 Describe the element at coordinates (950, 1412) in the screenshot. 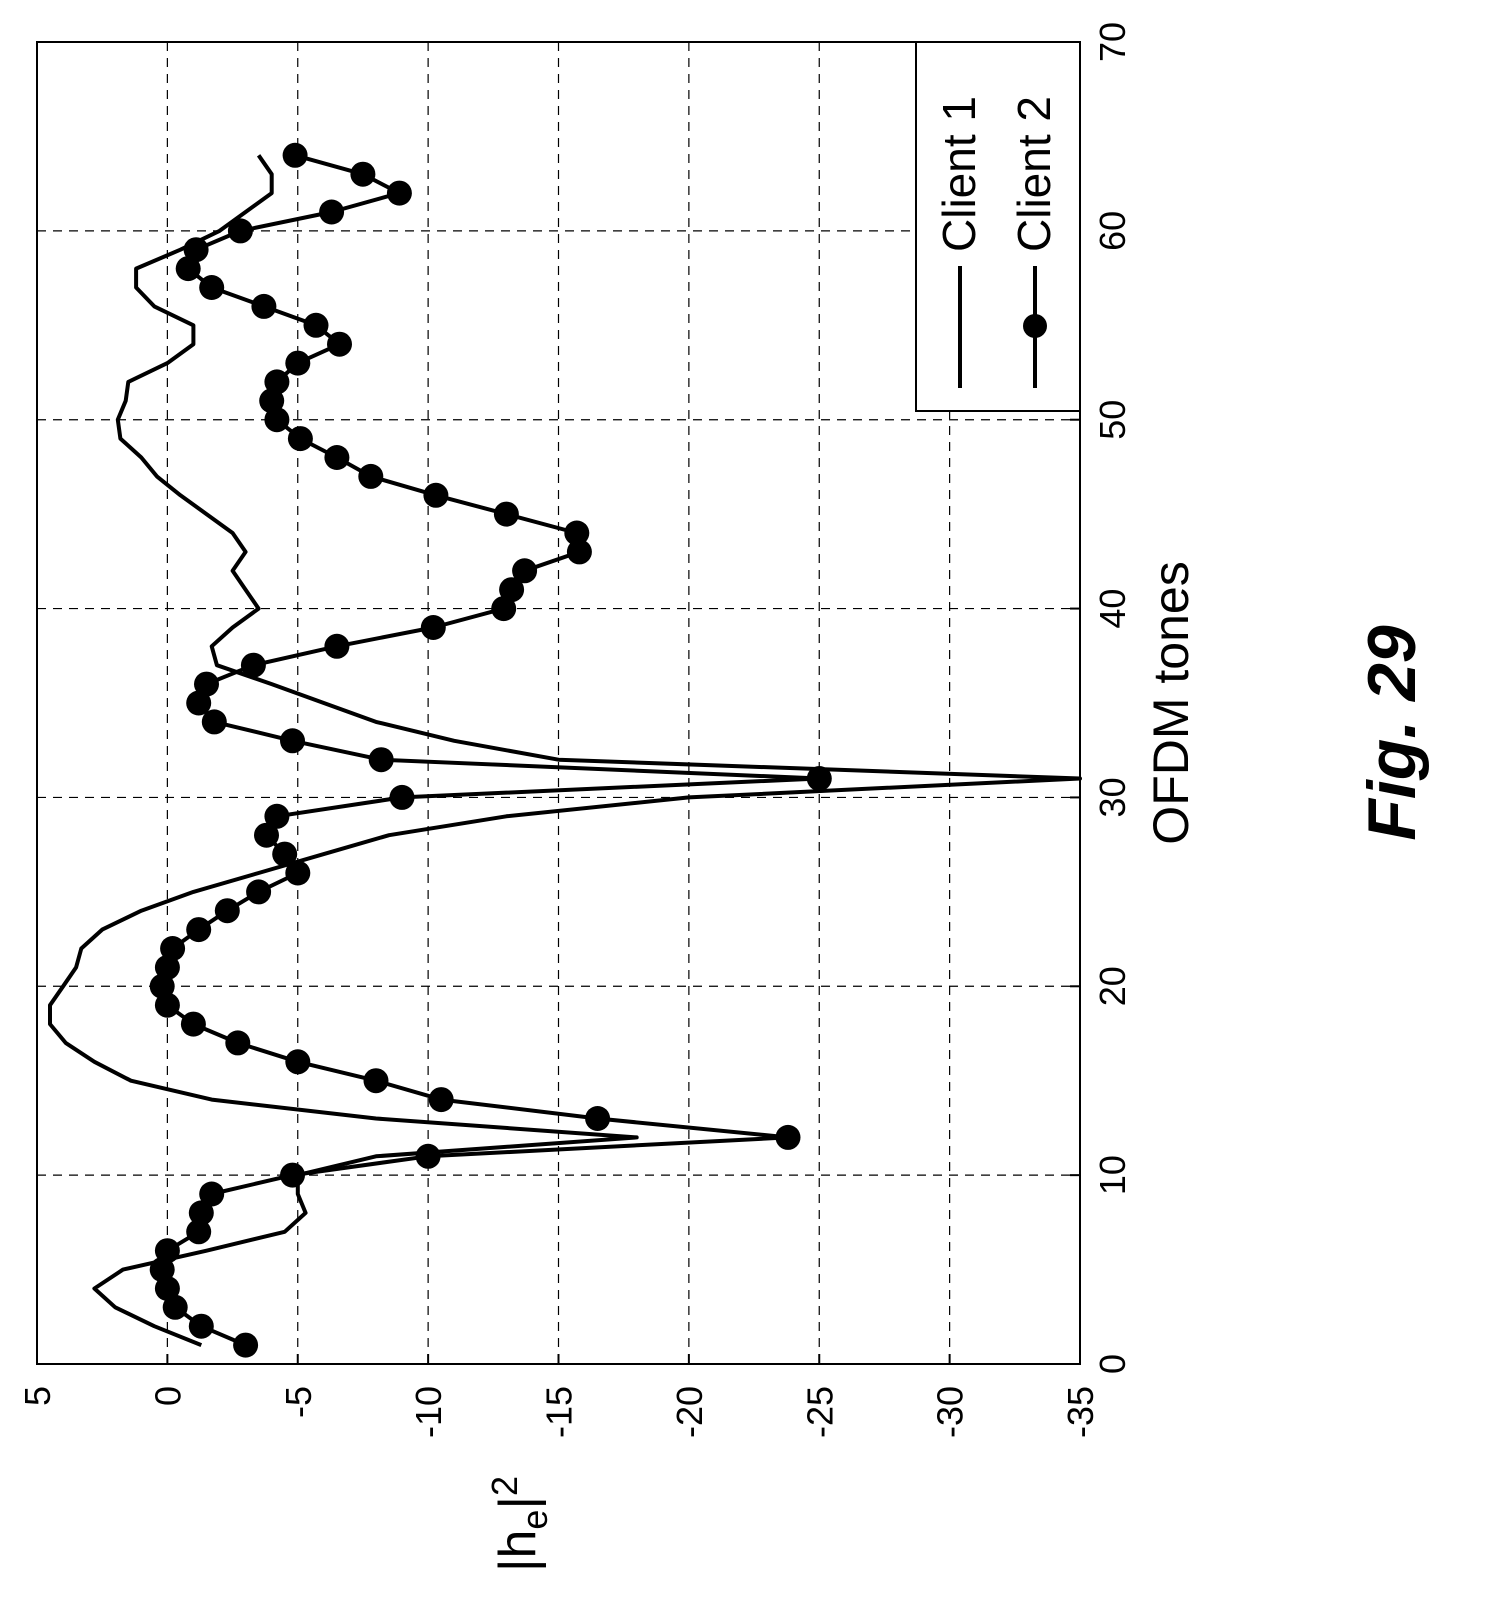

I see `y-tick-label: -30` at that location.